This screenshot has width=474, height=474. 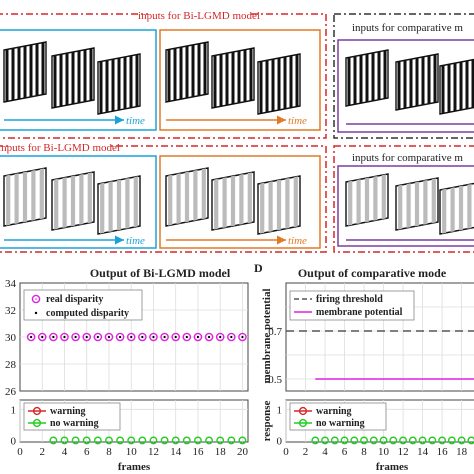 What do you see at coordinates (267, 421) in the screenshot?
I see `chart-comparative-lower-ylabel: response` at bounding box center [267, 421].